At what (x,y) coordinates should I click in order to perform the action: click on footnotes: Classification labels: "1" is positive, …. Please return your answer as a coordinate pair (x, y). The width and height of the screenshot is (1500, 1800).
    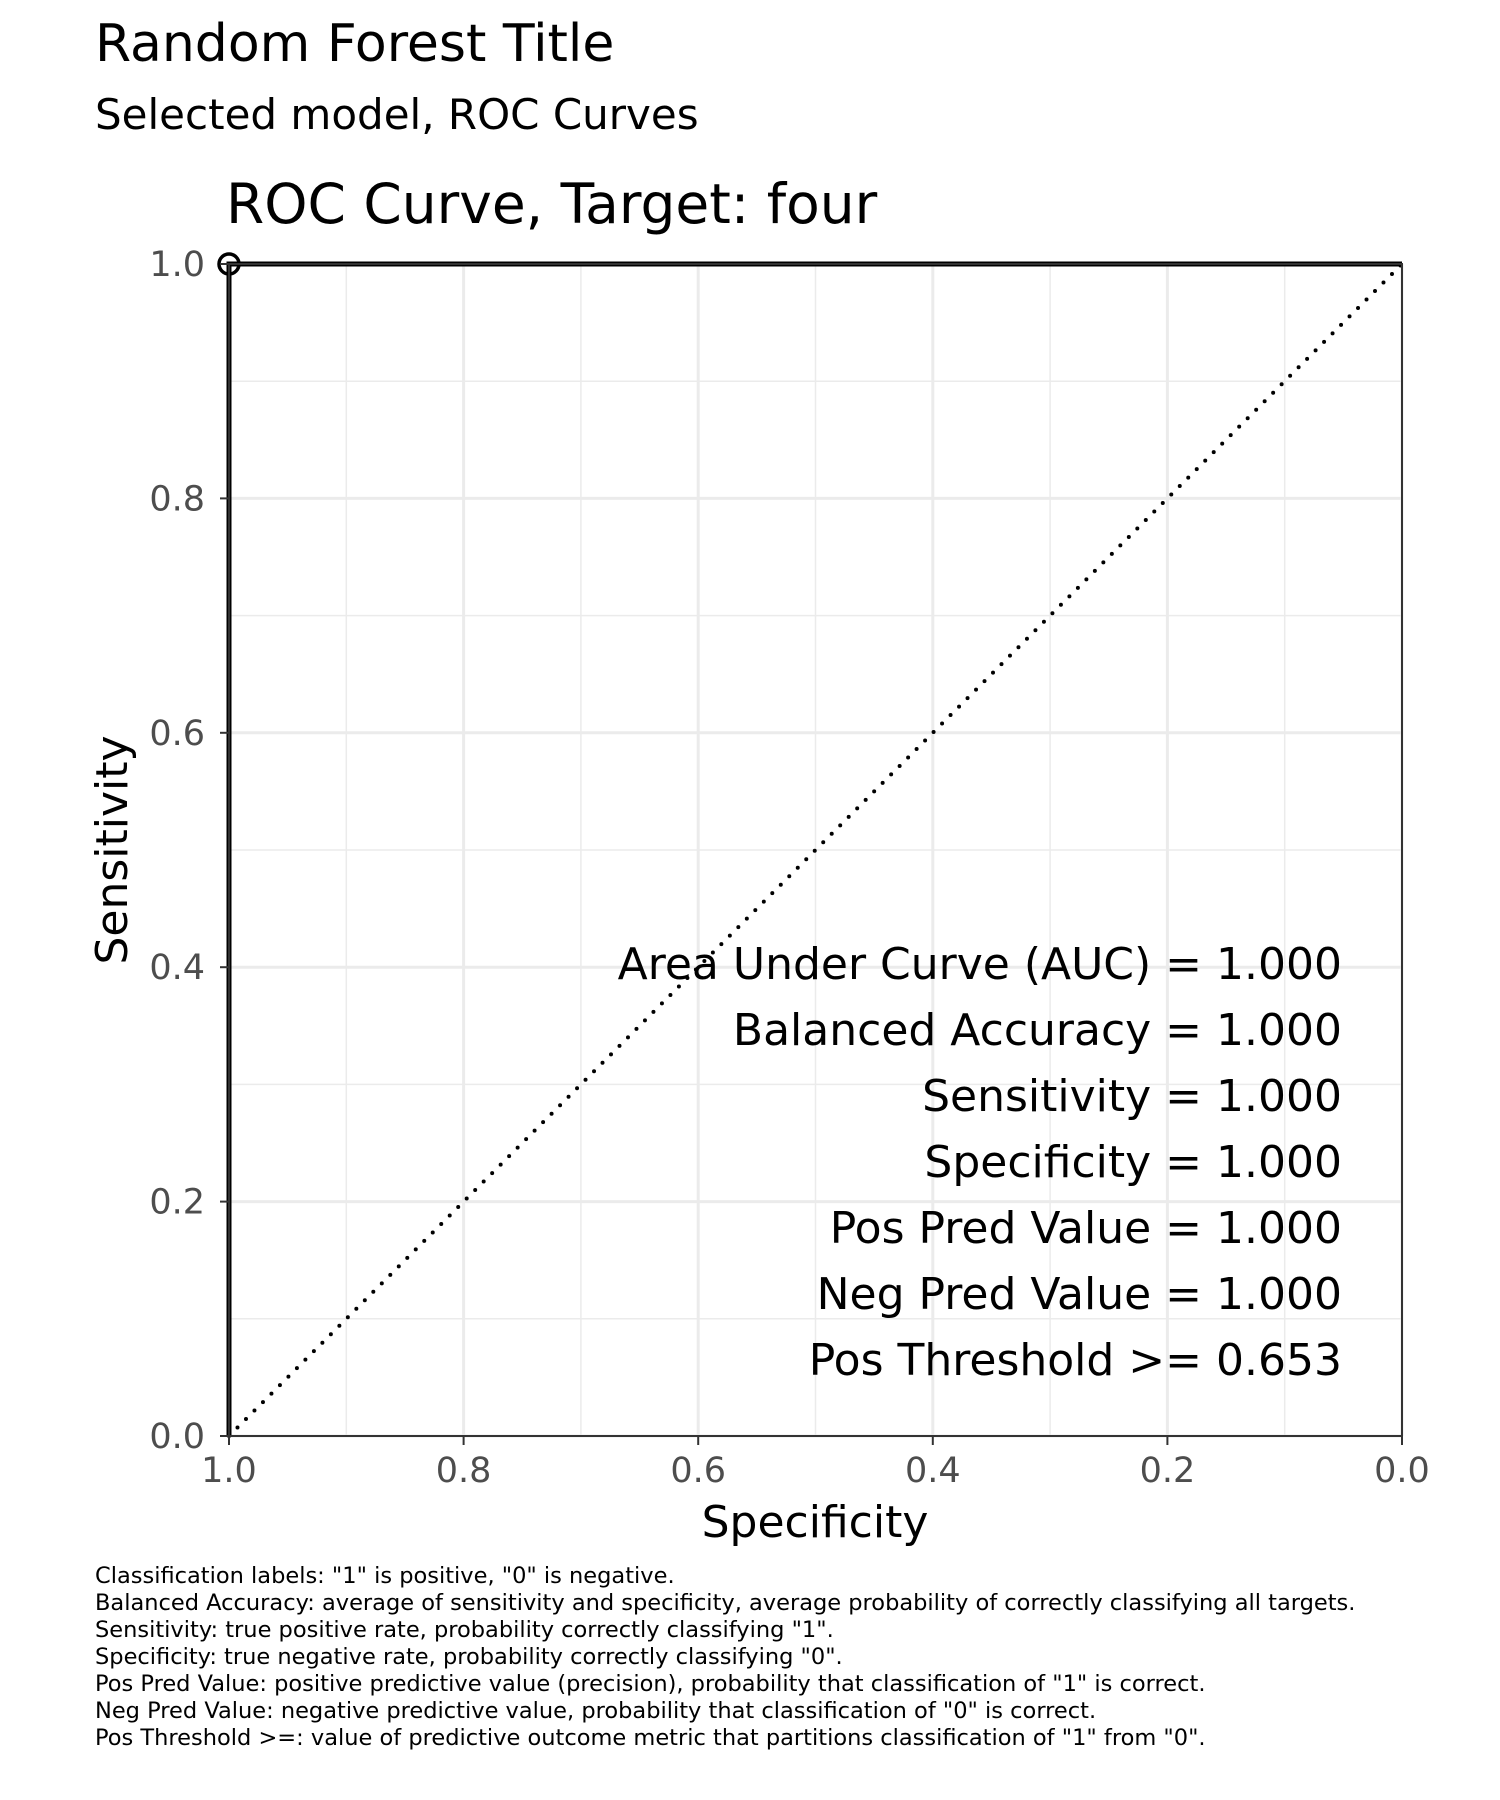
    Looking at the image, I should click on (725, 1657).